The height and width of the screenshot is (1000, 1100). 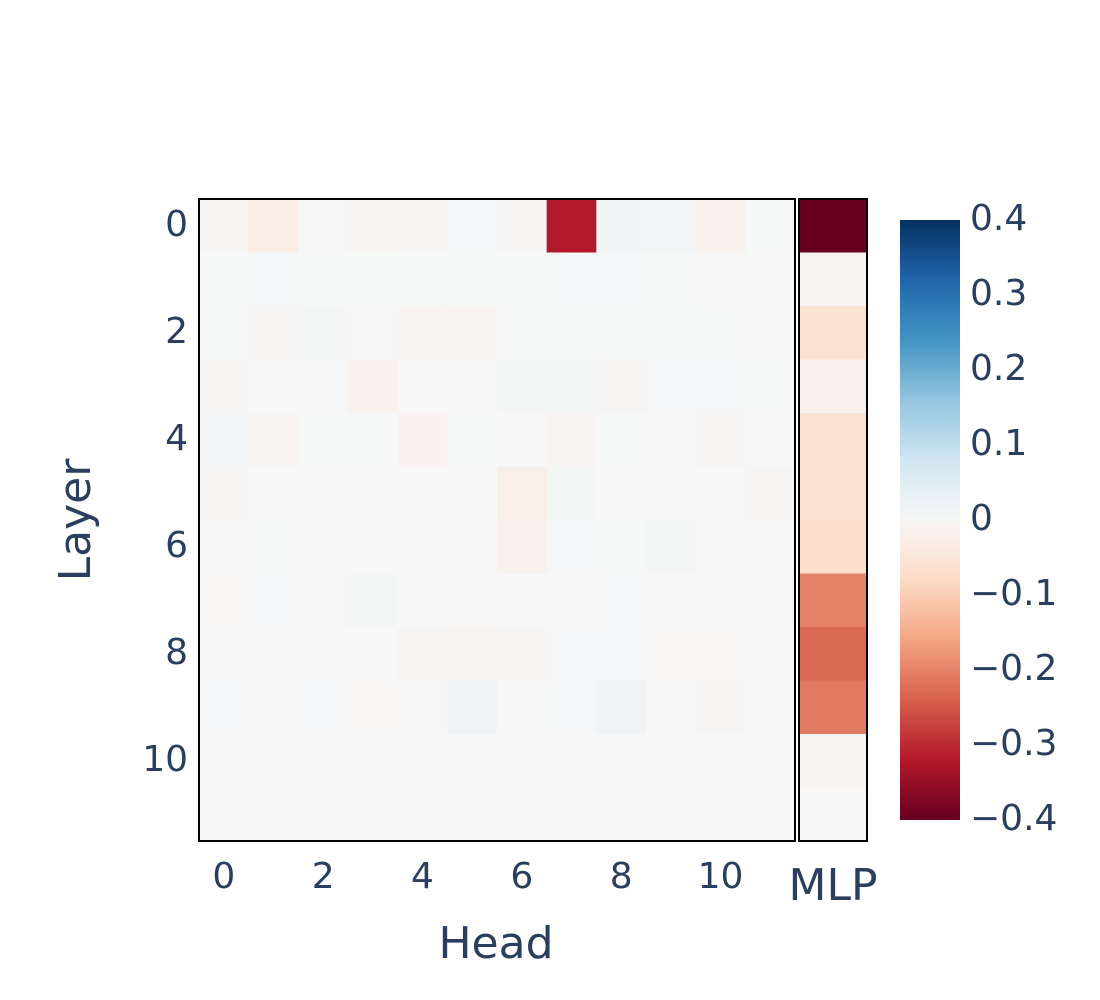 I want to click on colorbar-tick-label: 0.4, so click(x=998, y=218).